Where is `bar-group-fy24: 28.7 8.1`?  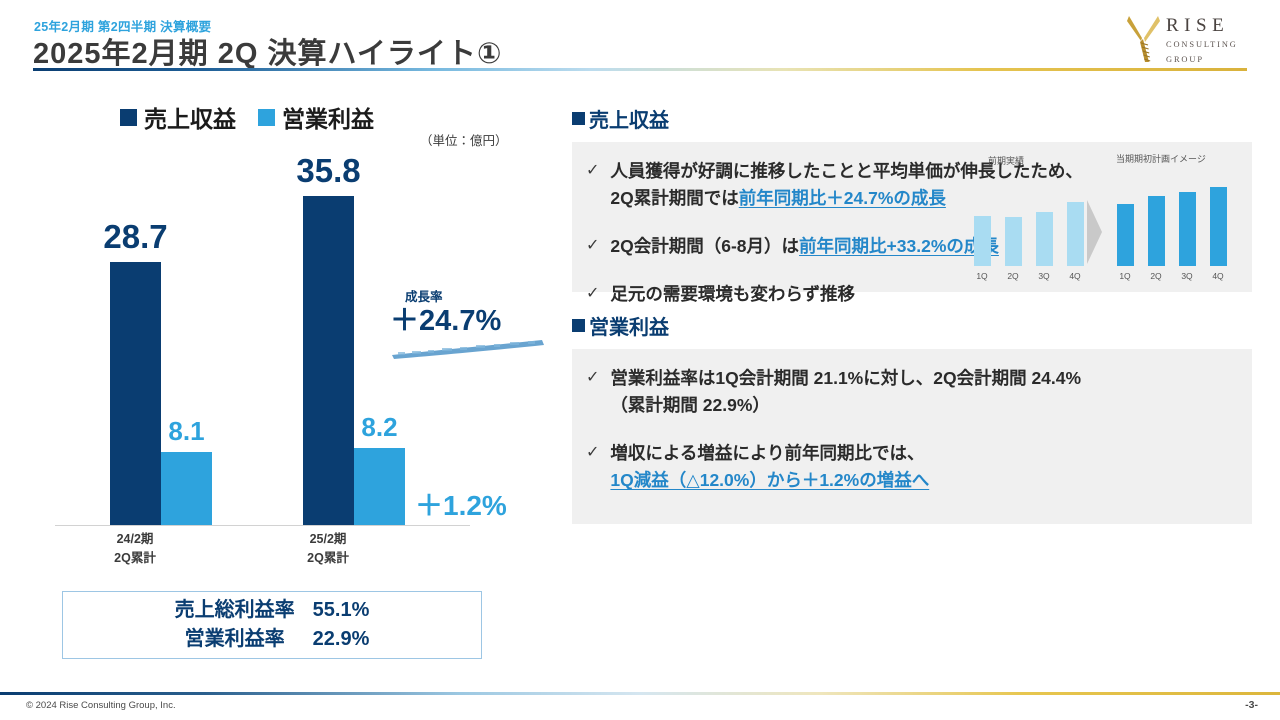 bar-group-fy24: 28.7 8.1 is located at coordinates (157, 371).